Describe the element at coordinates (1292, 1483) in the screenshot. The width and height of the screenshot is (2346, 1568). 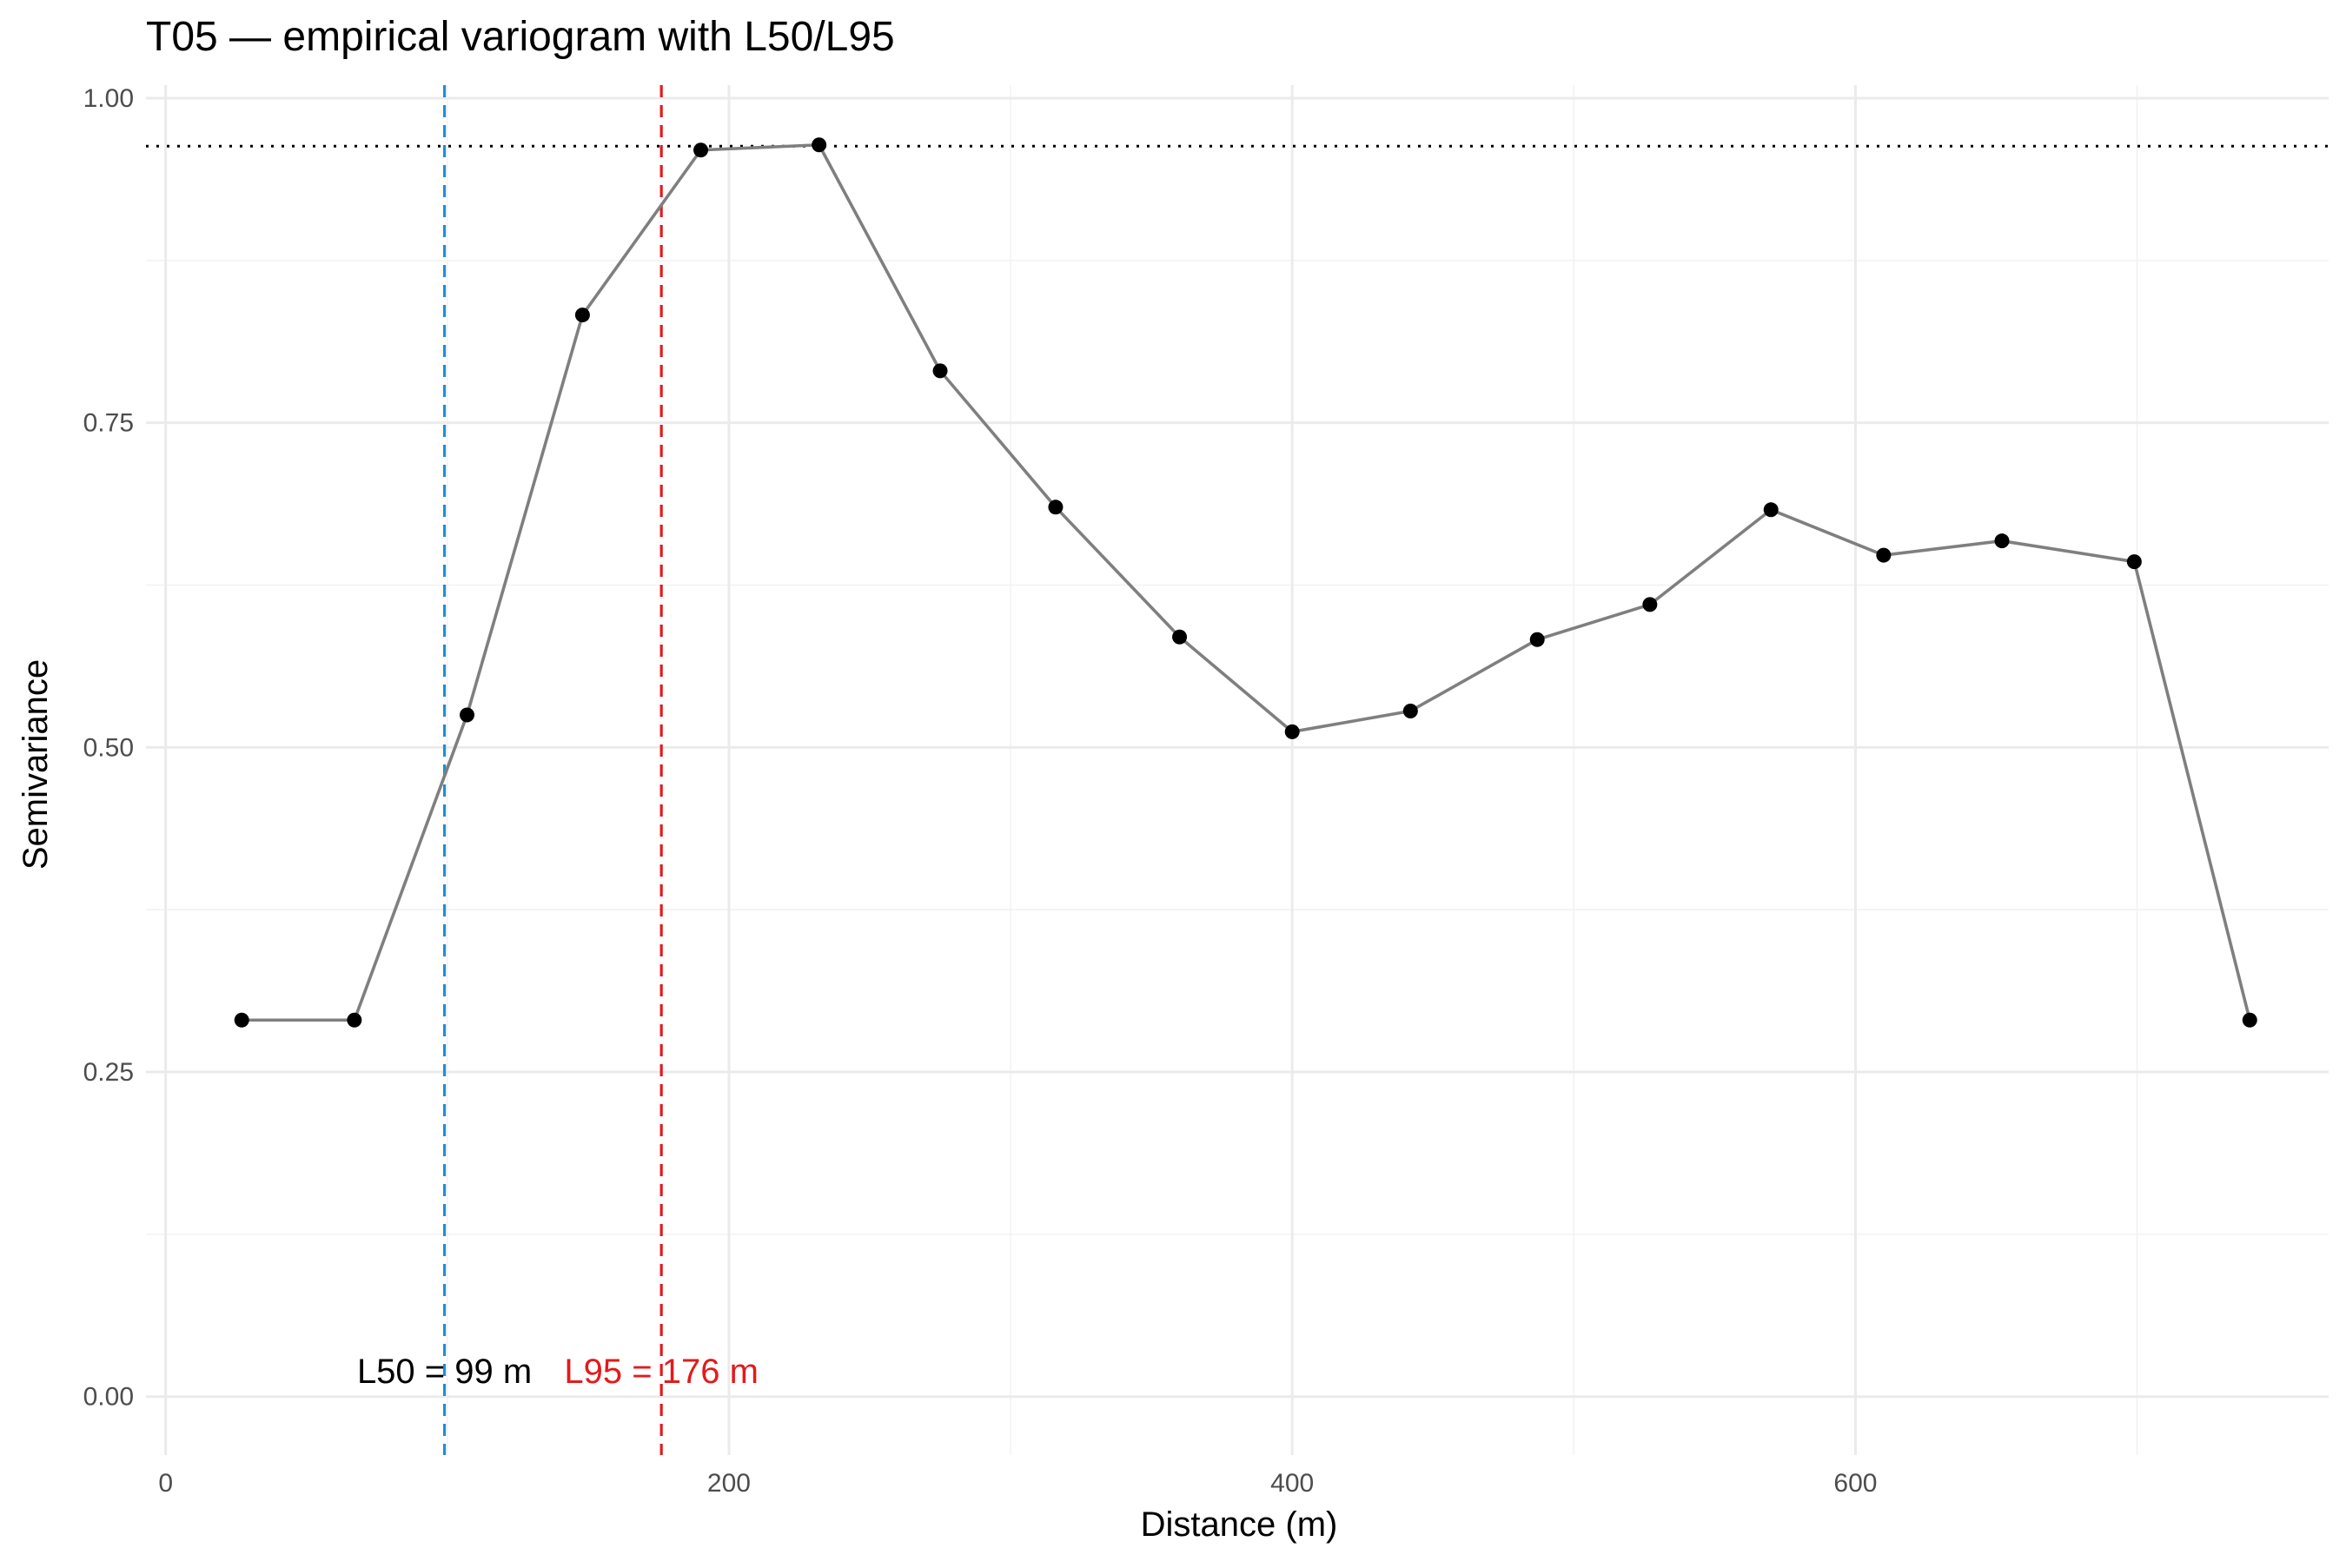
I see `x-tick-label: 400` at that location.